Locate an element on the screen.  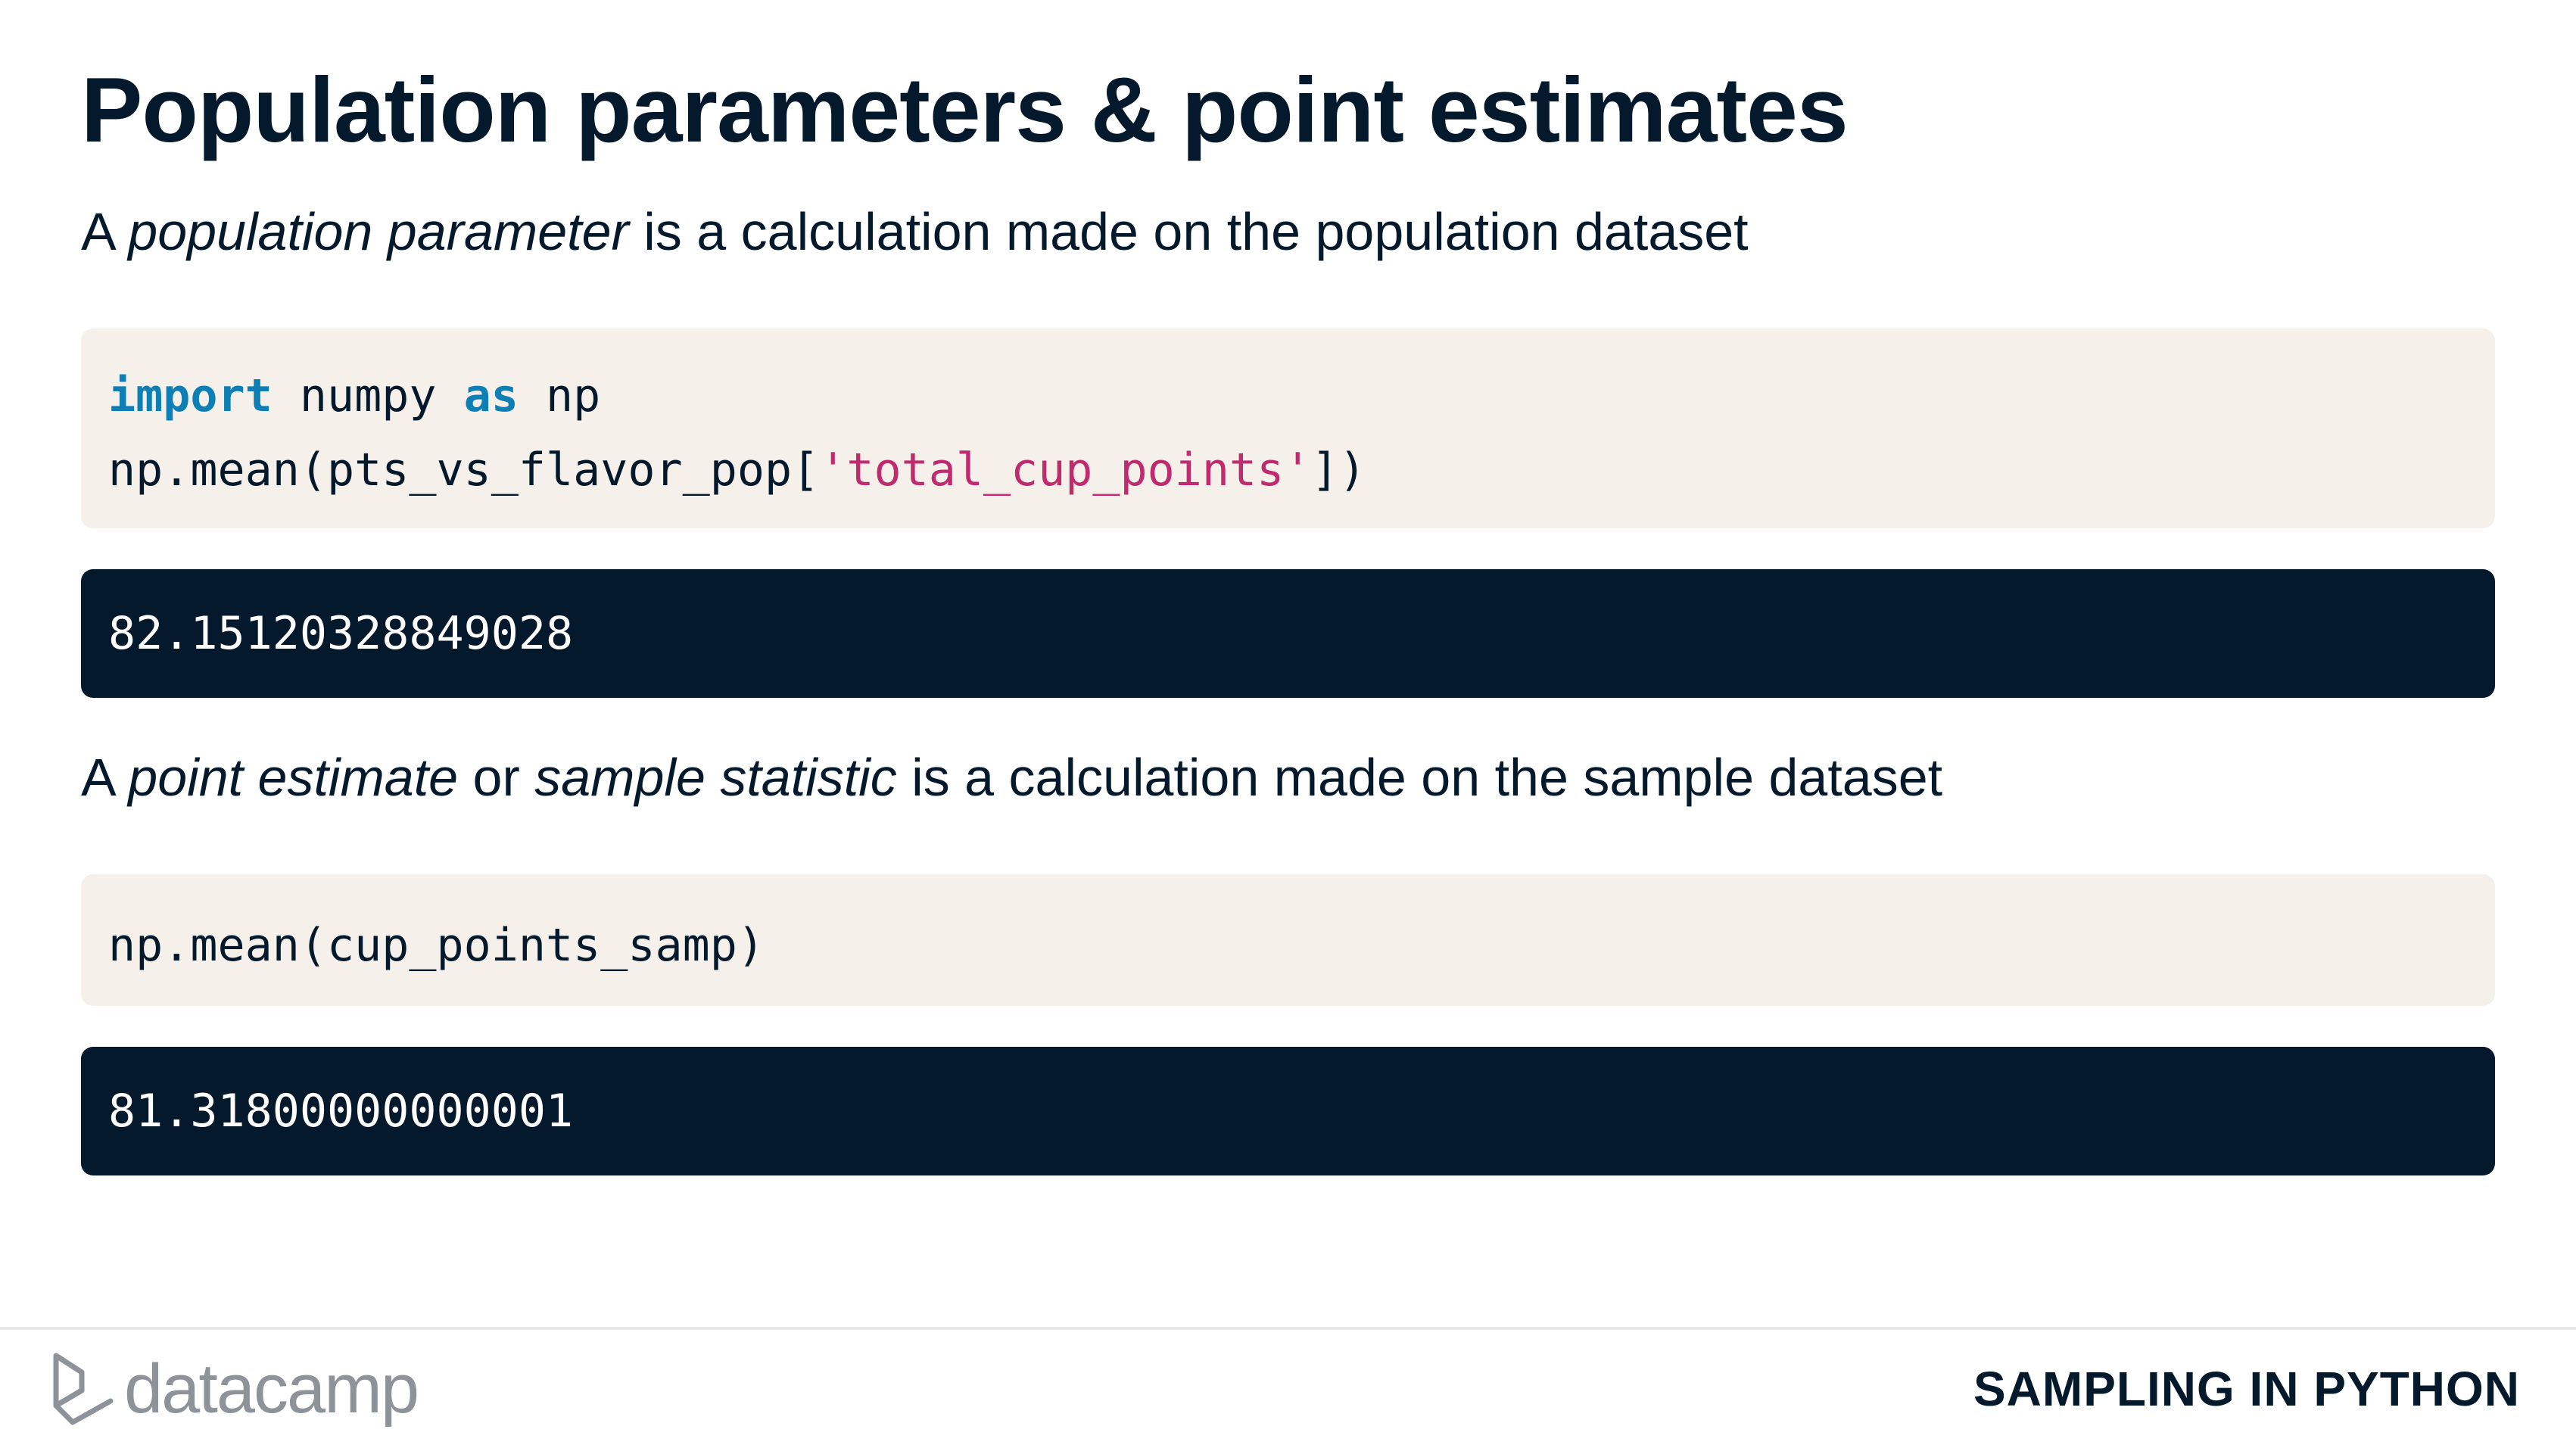
code-alias: np is located at coordinates (559, 396).